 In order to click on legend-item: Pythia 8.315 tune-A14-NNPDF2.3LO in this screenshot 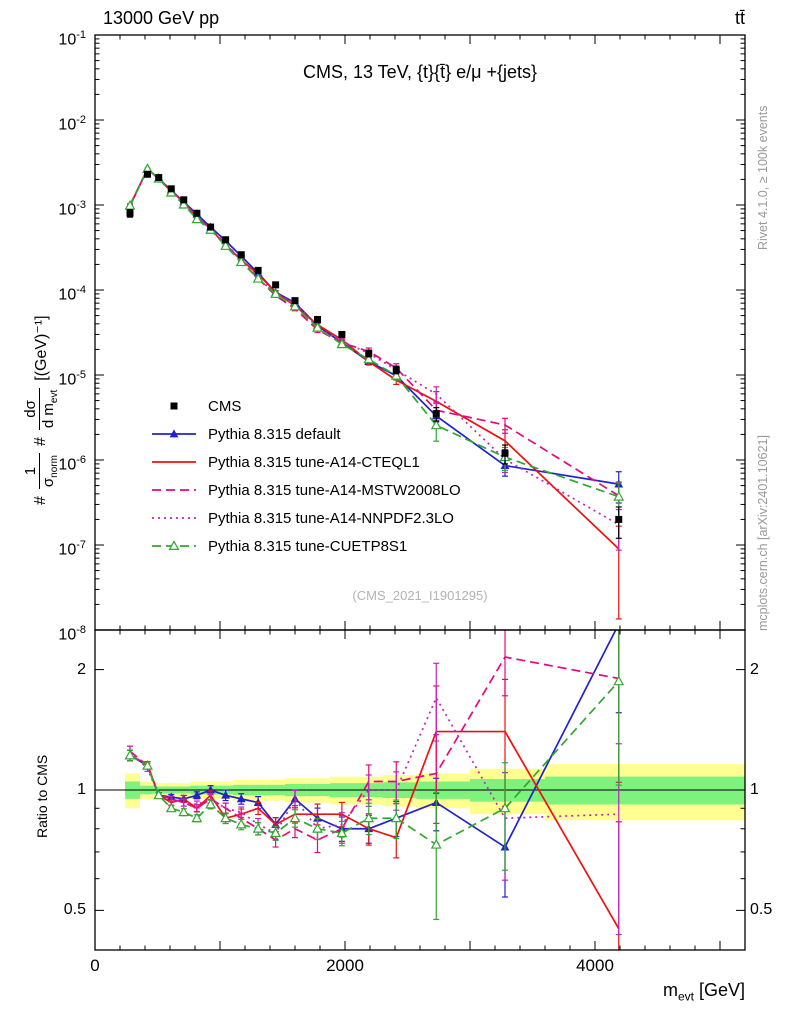, I will do `click(305, 518)`.